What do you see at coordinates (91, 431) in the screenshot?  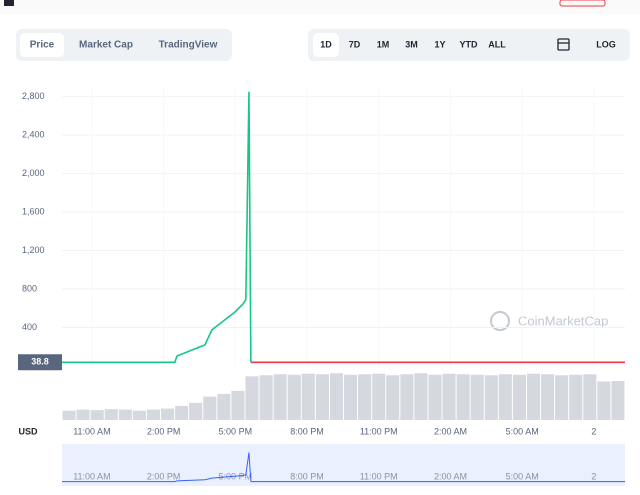 I see `x-tick-label: 11:00 AM` at bounding box center [91, 431].